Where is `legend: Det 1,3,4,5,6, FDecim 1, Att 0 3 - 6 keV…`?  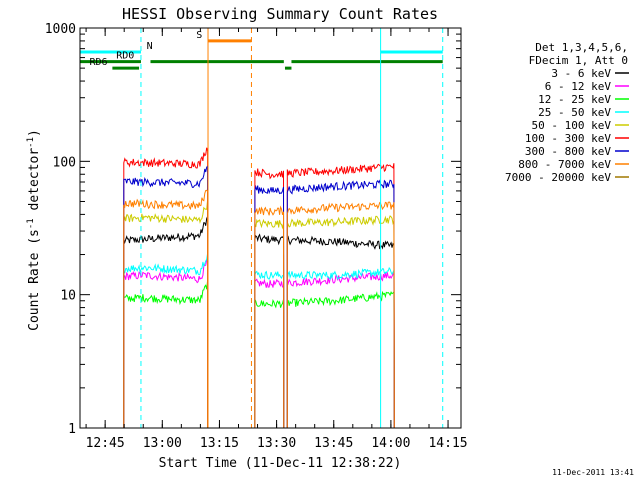
legend: Det 1,3,4,5,6, FDecim 1, Att 0 3 - 6 keV… is located at coordinates (567, 112).